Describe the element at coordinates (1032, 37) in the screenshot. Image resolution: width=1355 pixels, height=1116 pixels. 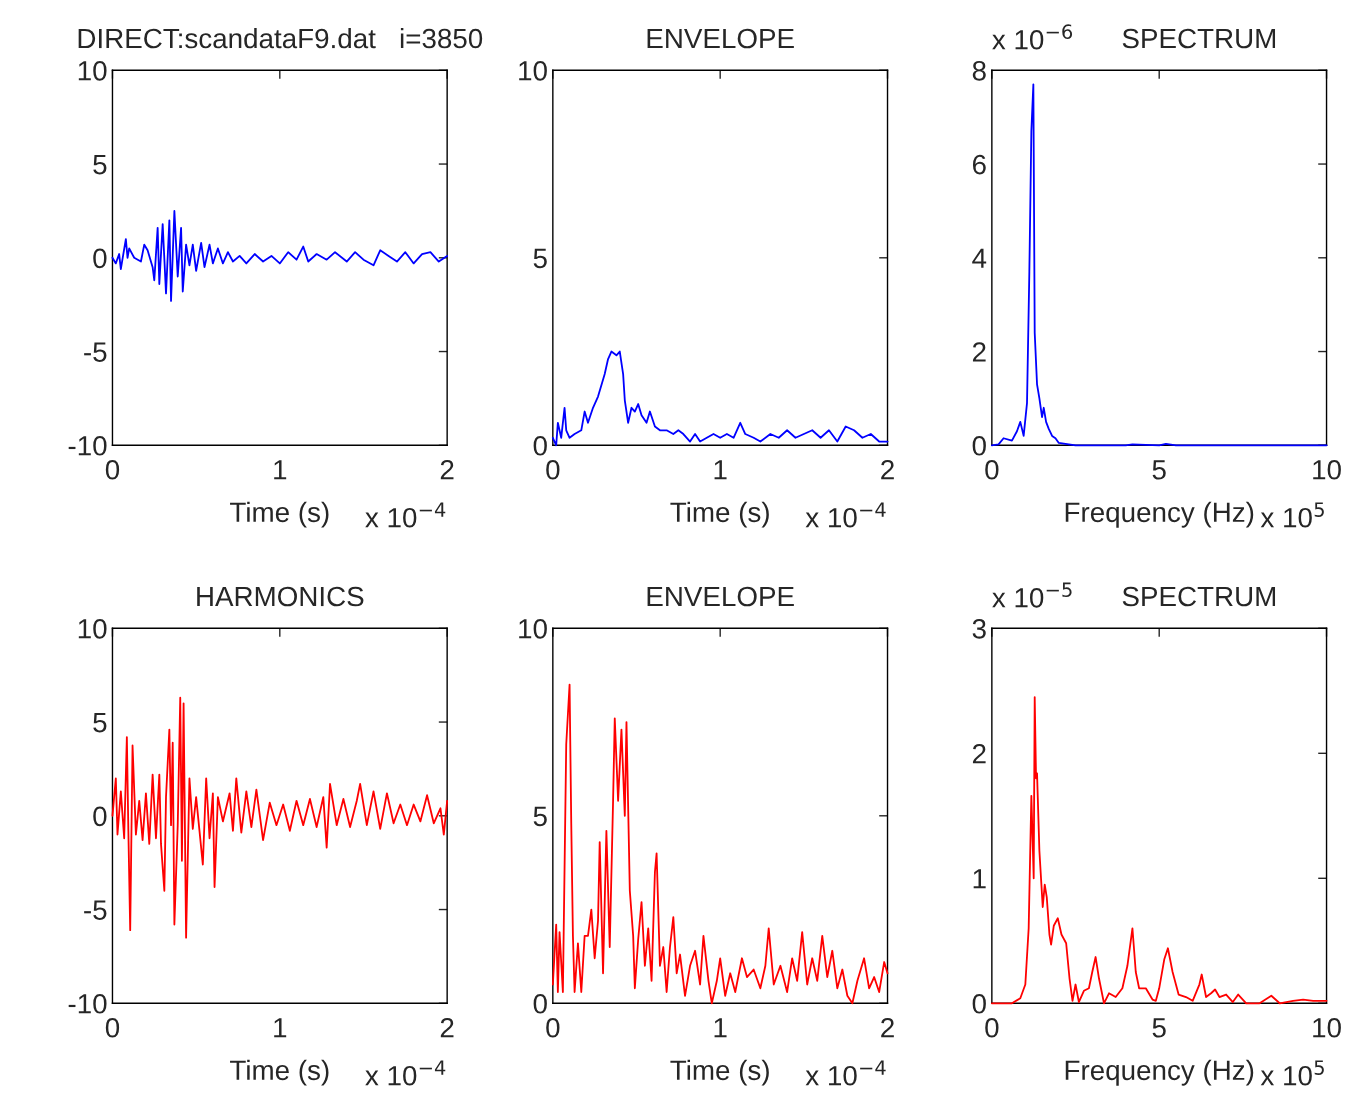
I see `text: x 10$^{−6}$` at that location.